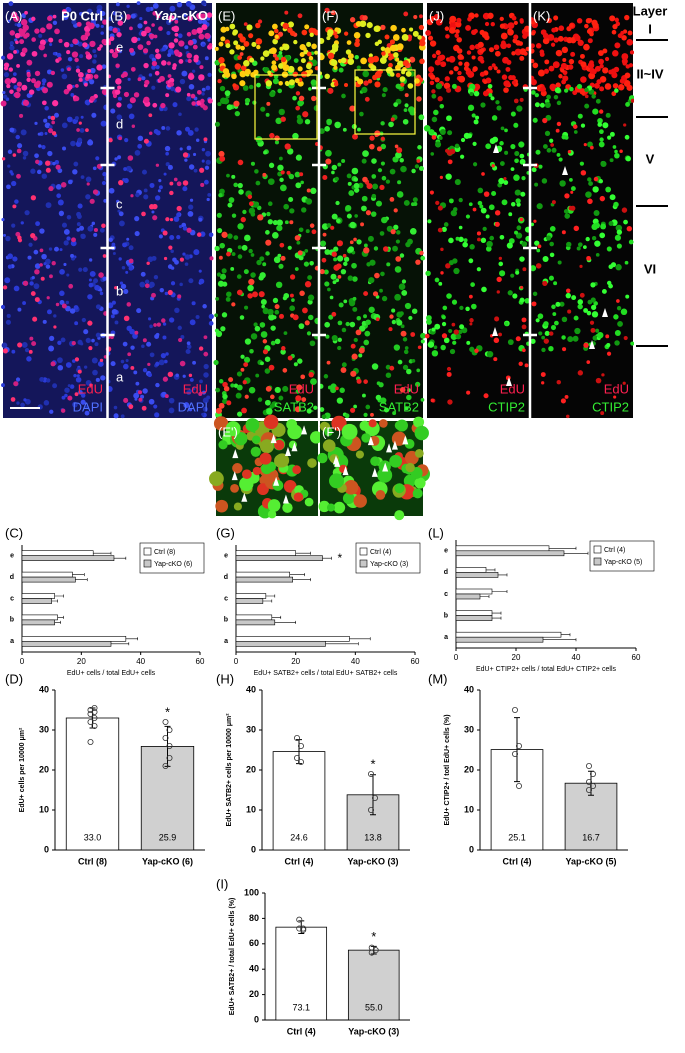 This screenshot has width=685, height=1053. What do you see at coordinates (389, 564) in the screenshot?
I see `legend-label: Yap-cKO (3)` at bounding box center [389, 564].